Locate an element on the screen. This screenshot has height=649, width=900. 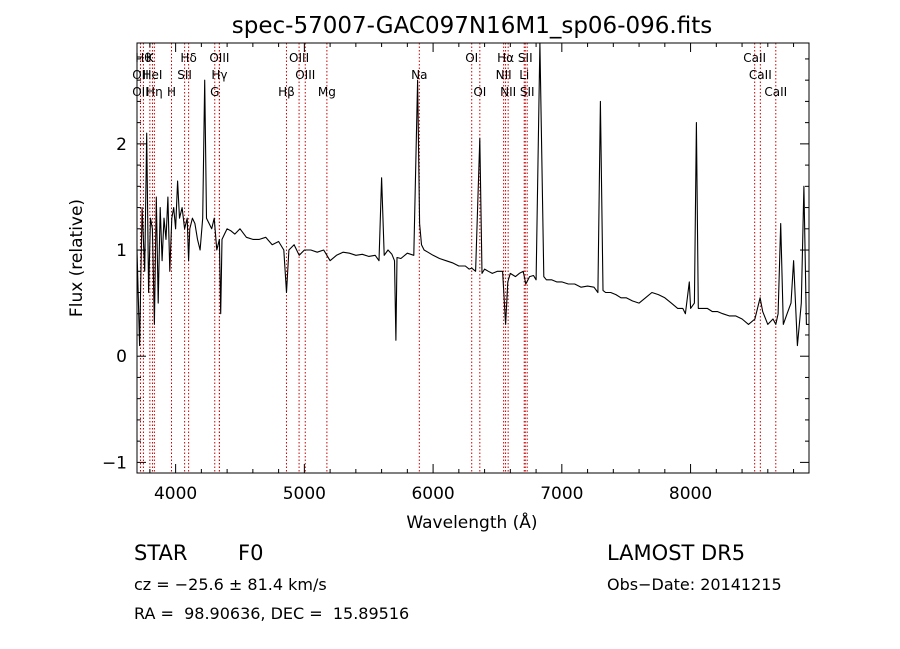
ra-dec: RA = 98.90636, DEC = 15.89516 is located at coordinates (272, 613).